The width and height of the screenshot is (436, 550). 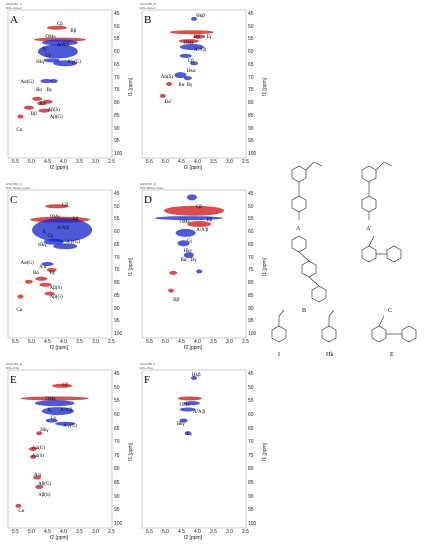 What do you see at coordinates (148, 20) in the screenshot?
I see `panel-letter: B` at bounding box center [148, 20].